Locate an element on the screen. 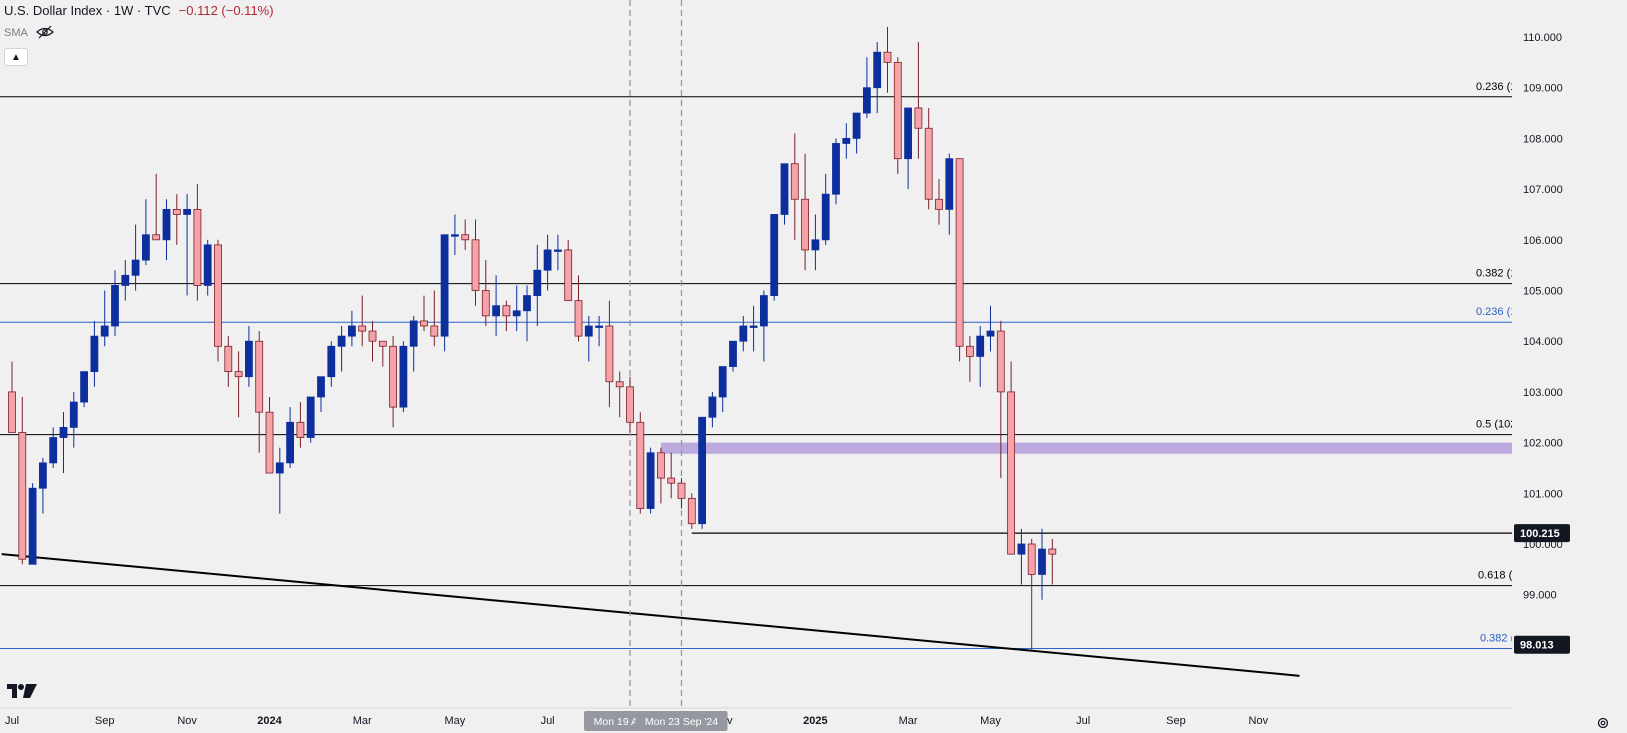  resistance-zone is located at coordinates (1086, 448).